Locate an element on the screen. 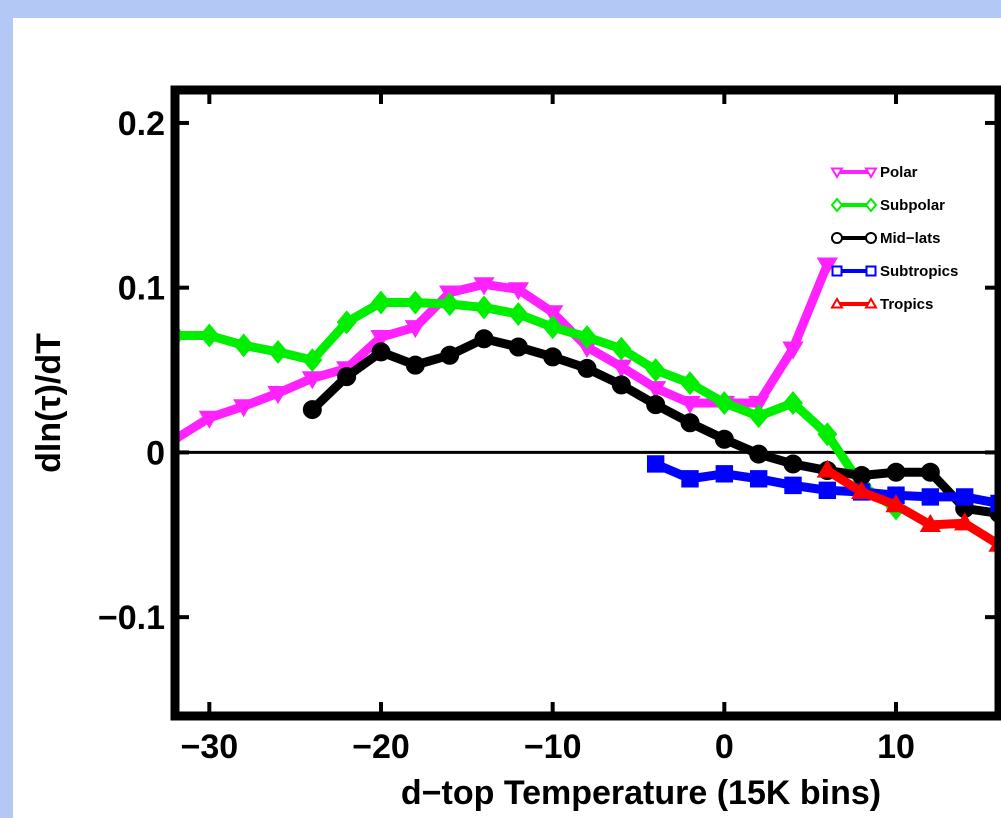 This screenshot has width=1001, height=818. legend: Polar Subpolar Mid−lats Subtropics Tropics is located at coordinates (894, 238).